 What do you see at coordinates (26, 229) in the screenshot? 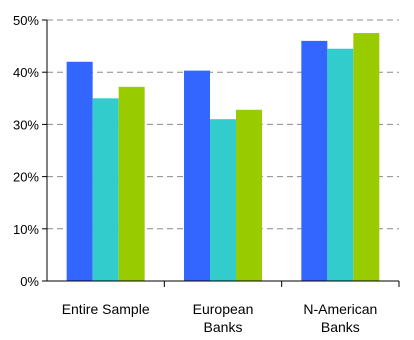
I see `y-tick-label-10: 10%` at bounding box center [26, 229].